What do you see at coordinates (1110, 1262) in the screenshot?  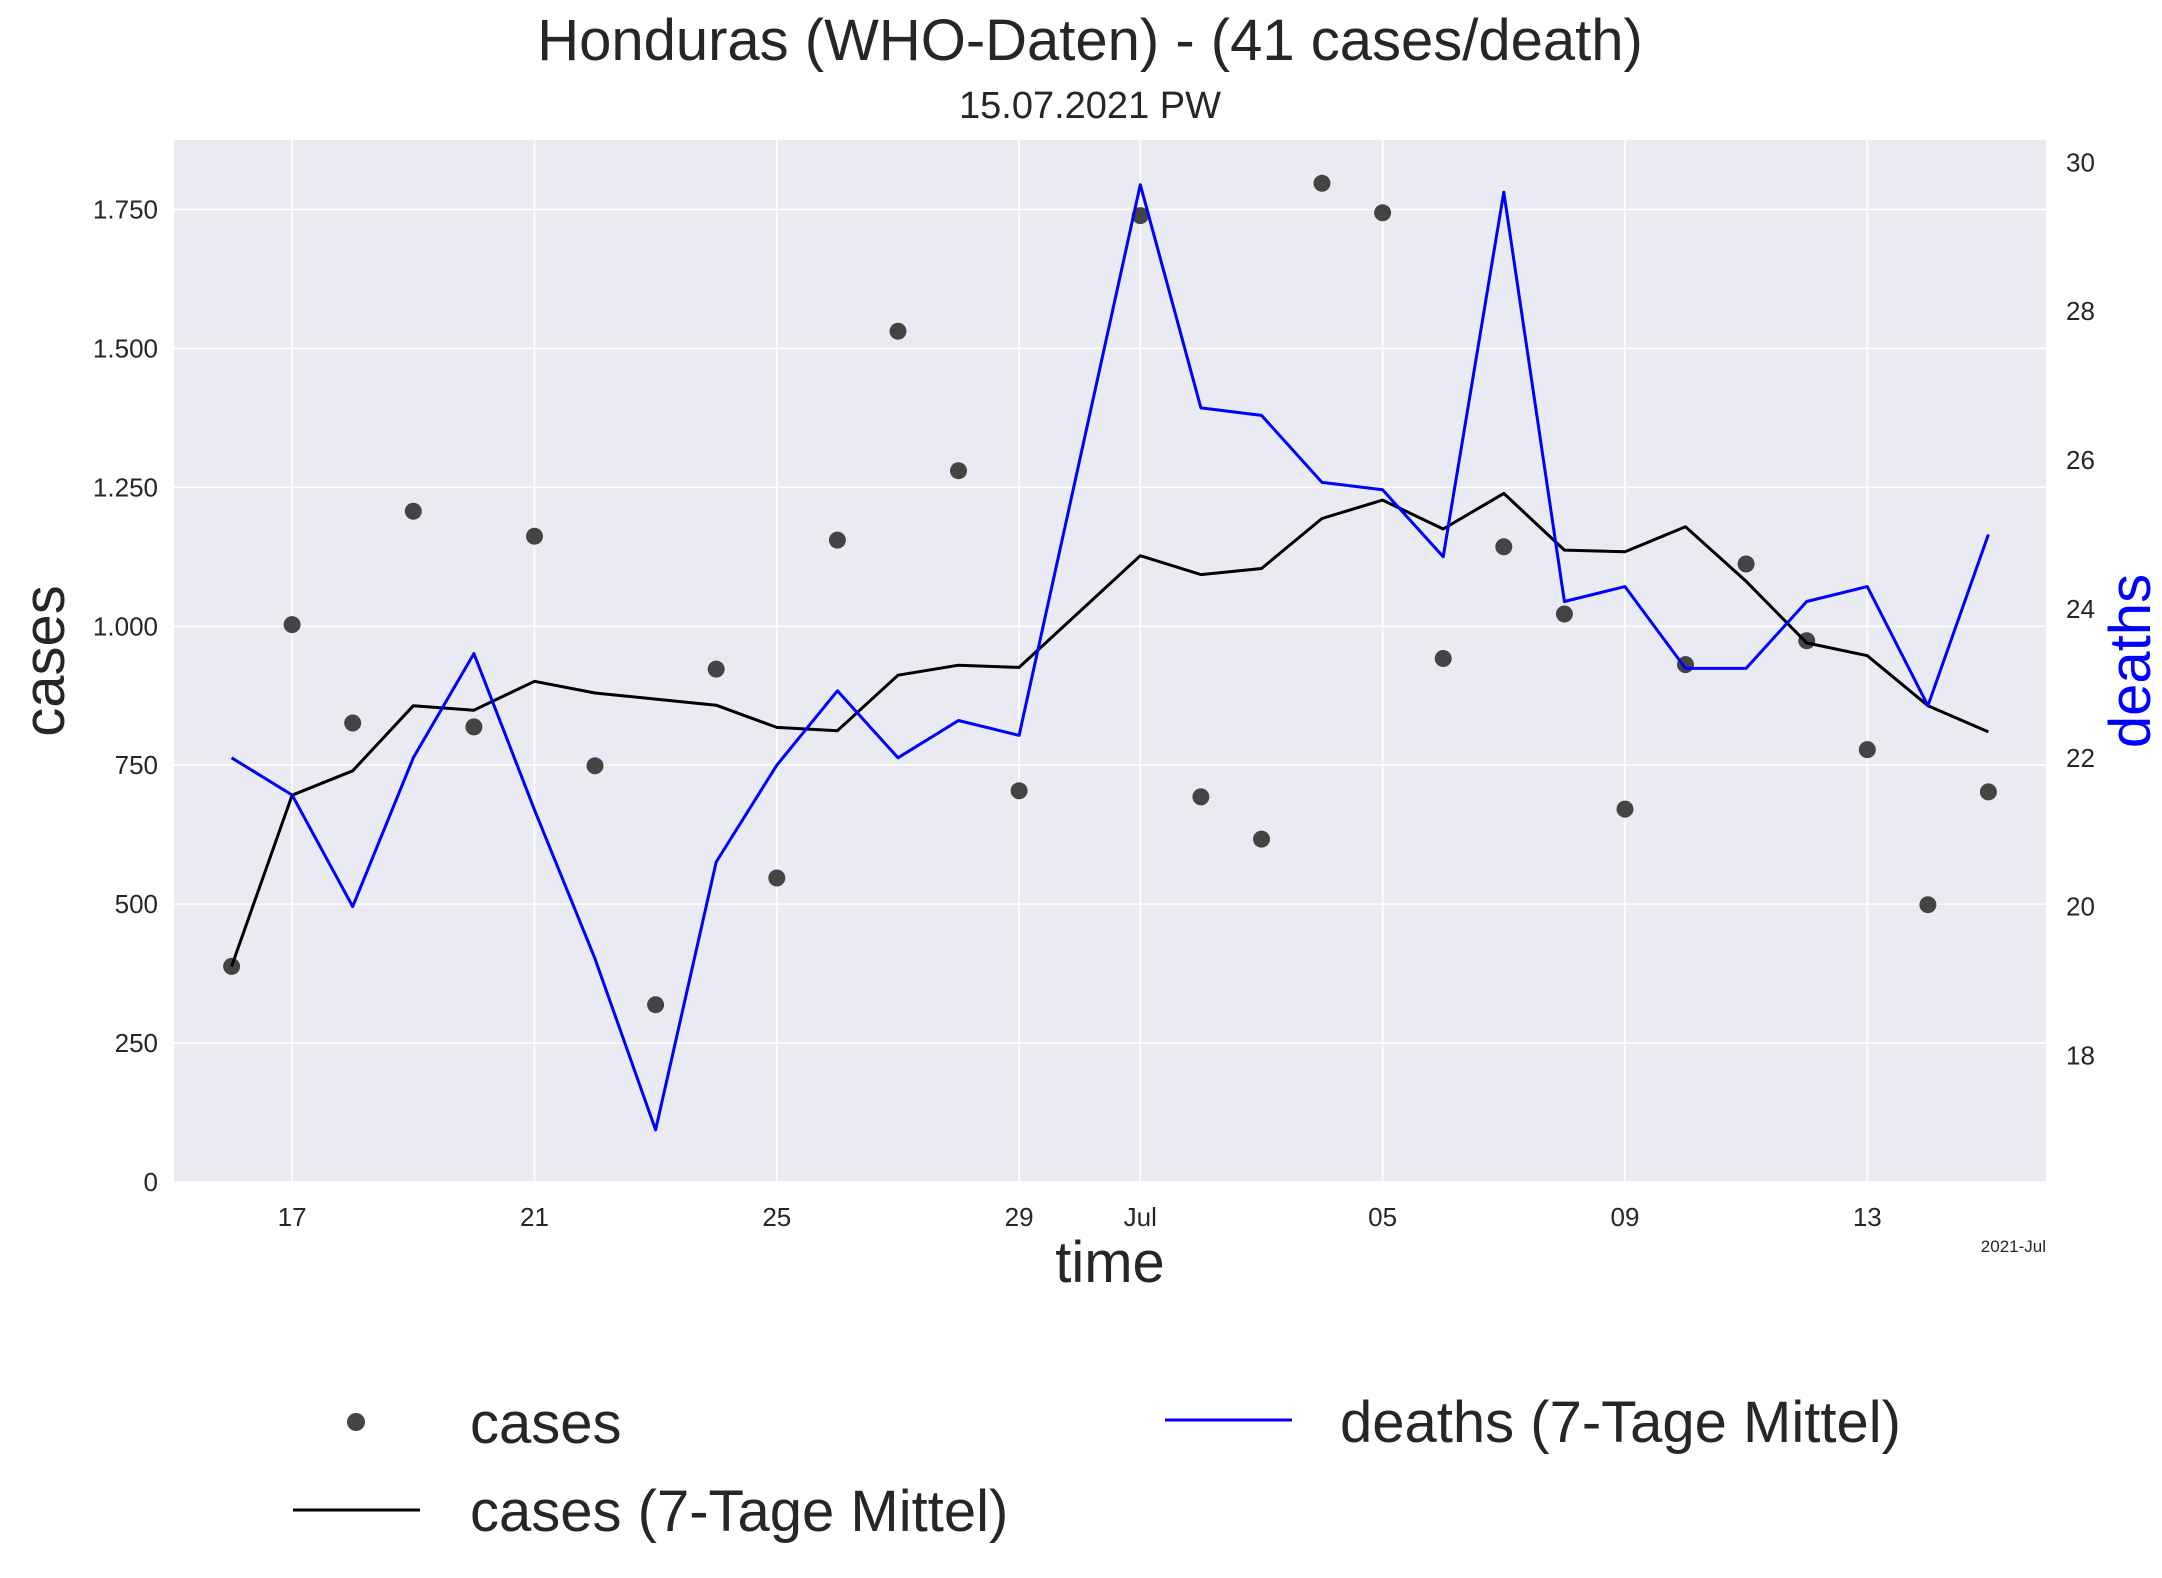 I see `x-axis-label: time` at bounding box center [1110, 1262].